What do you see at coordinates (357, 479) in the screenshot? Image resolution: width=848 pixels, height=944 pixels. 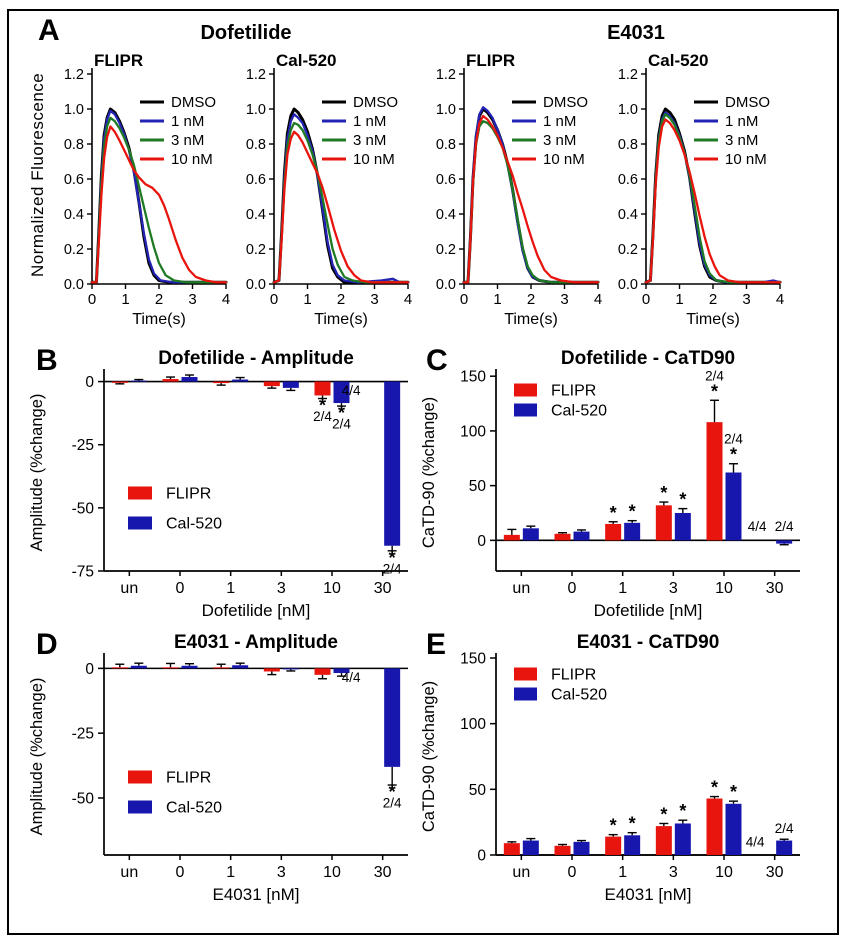 I see `annotations: *2/4 *2/44/4*2/4` at bounding box center [357, 479].